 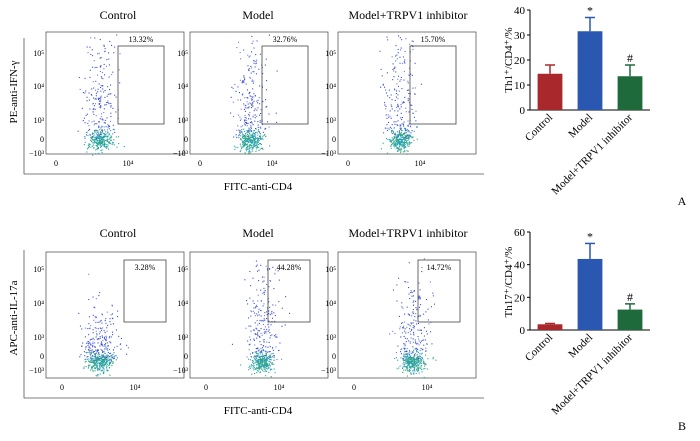 What do you see at coordinates (62, 387) in the screenshot?
I see `x-tick: 0` at bounding box center [62, 387].